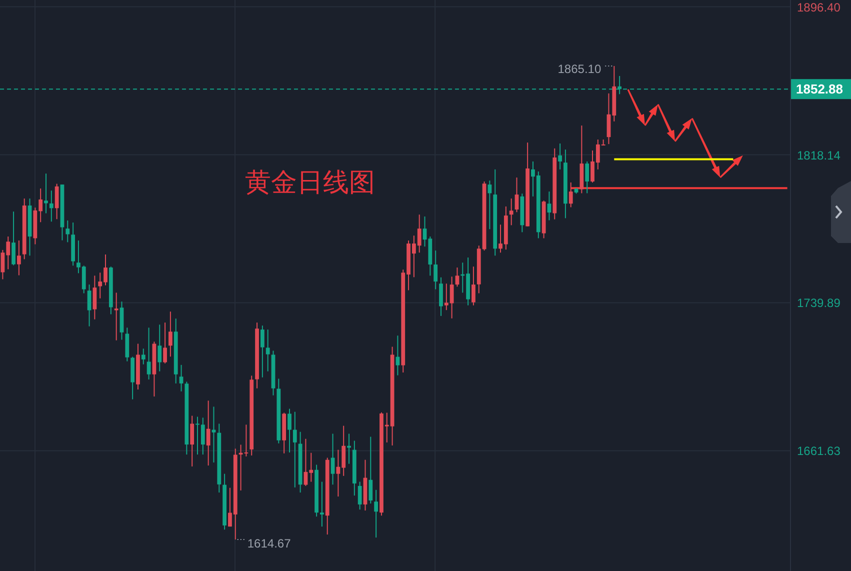  What do you see at coordinates (818, 7) in the screenshot?
I see `y-tick-label: 1896.40` at bounding box center [818, 7].